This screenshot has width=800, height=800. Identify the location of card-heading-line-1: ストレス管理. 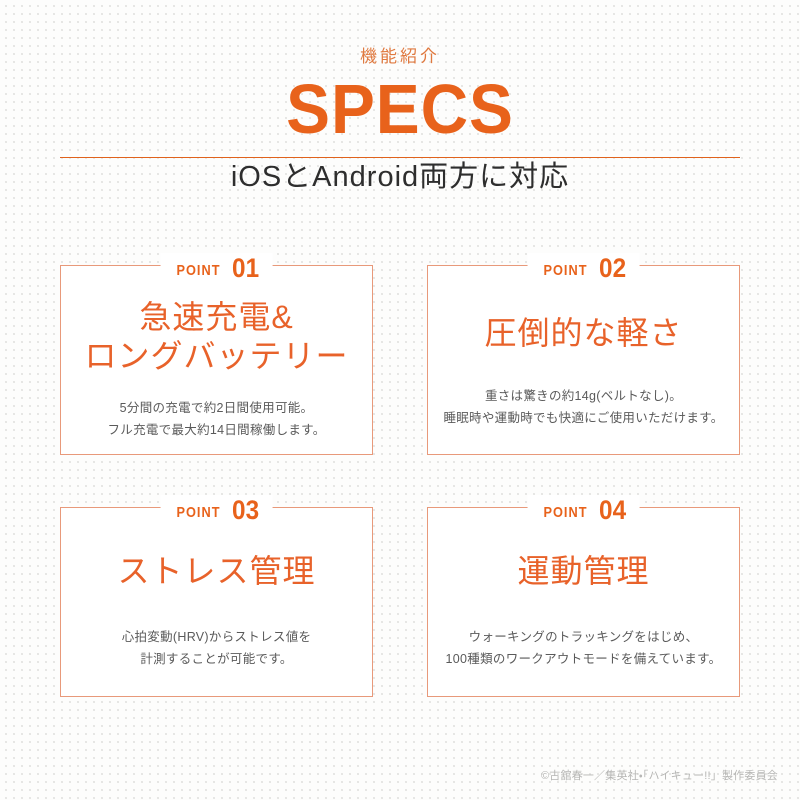
(216, 571).